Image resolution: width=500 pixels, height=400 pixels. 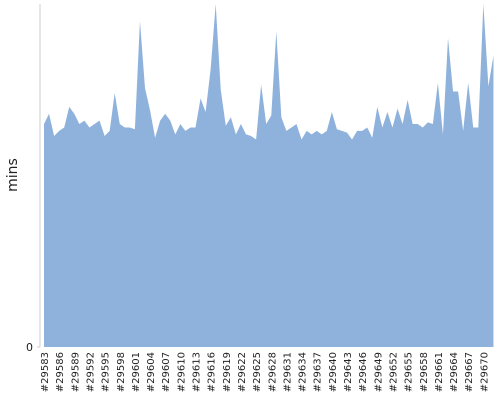 What do you see at coordinates (29, 347) in the screenshot?
I see `y-tick-label: 0` at bounding box center [29, 347].